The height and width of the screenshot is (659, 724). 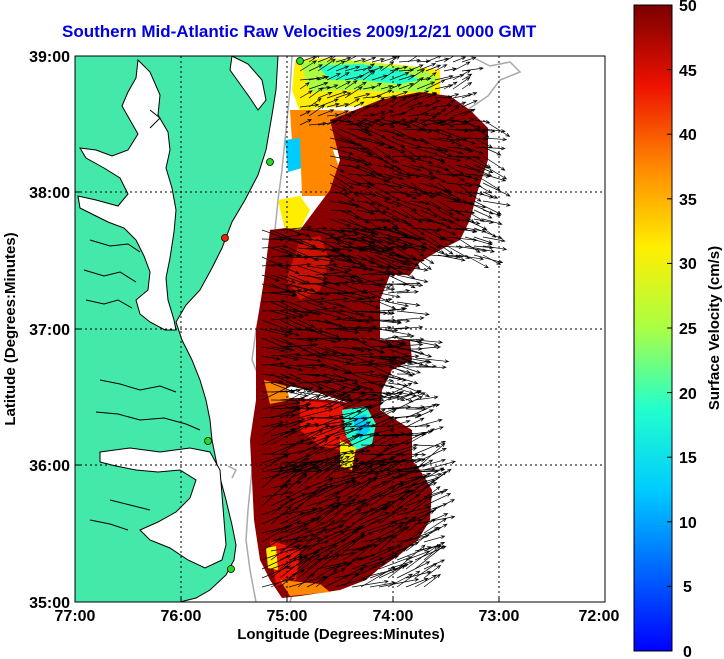 I want to click on chesapeake-bay, so click(x=127, y=194).